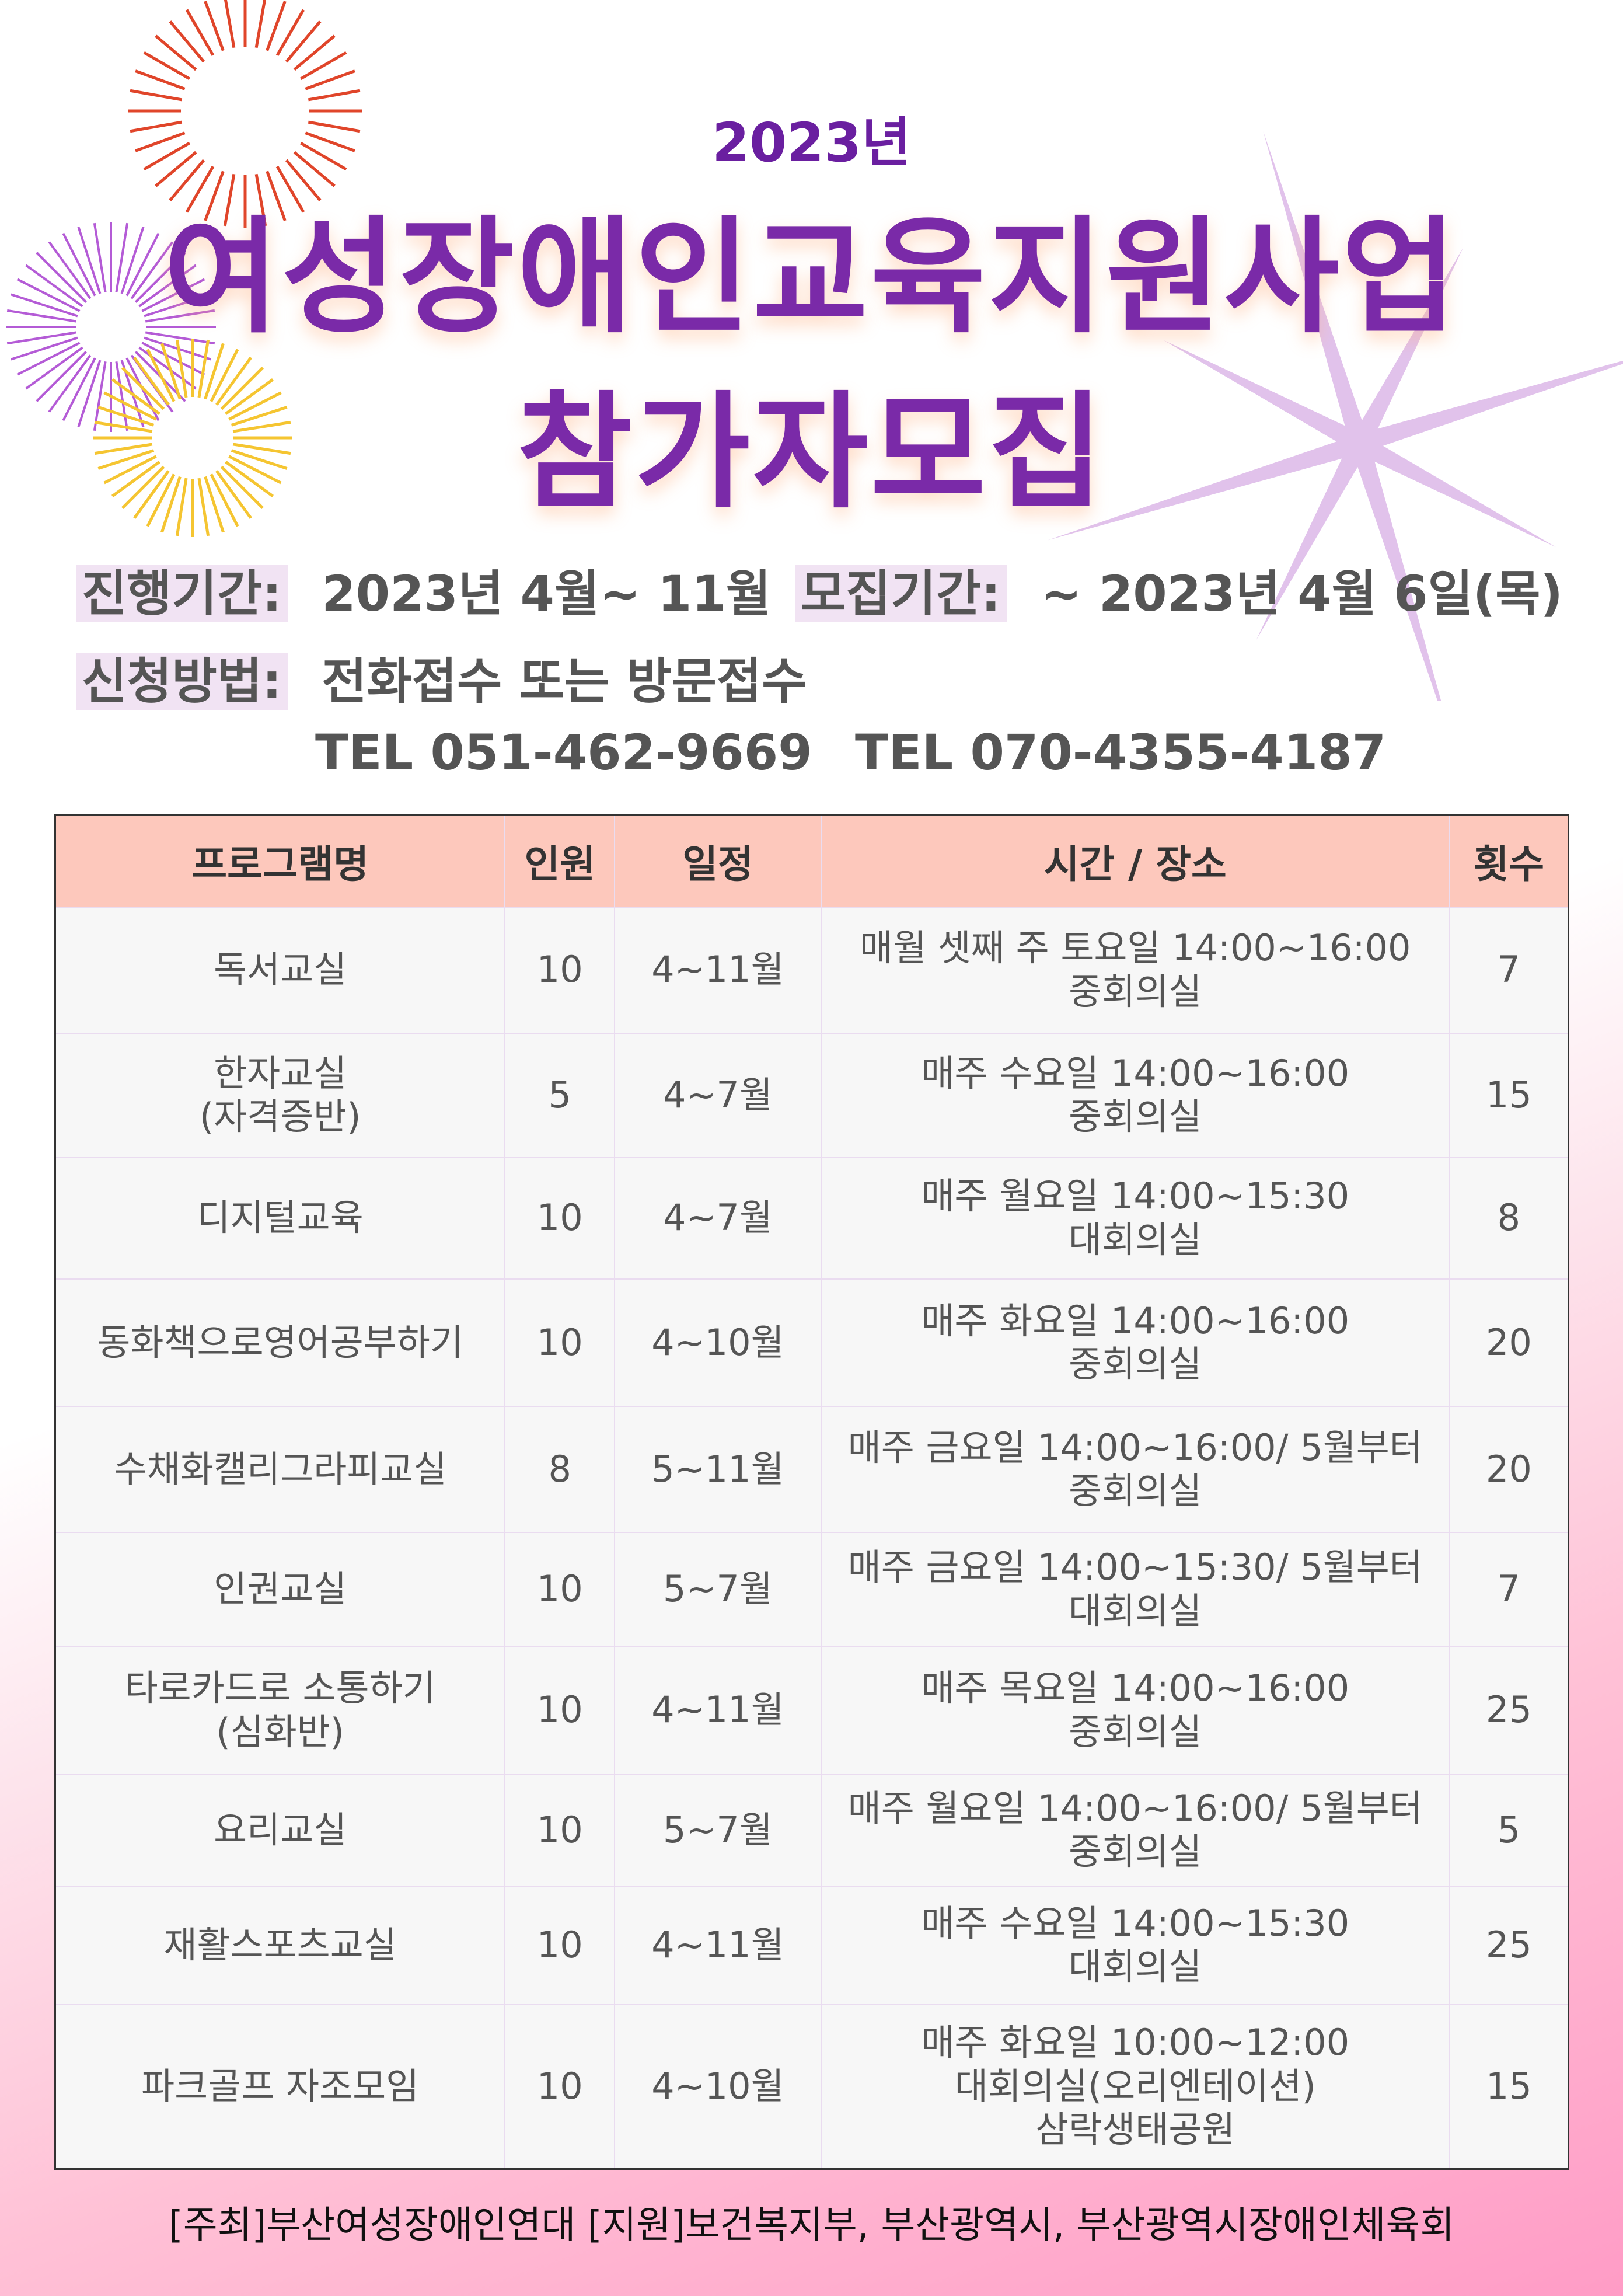 This screenshot has height=2296, width=1623. Describe the element at coordinates (1135, 861) in the screenshot. I see `column-header: 시간 / 장소` at that location.